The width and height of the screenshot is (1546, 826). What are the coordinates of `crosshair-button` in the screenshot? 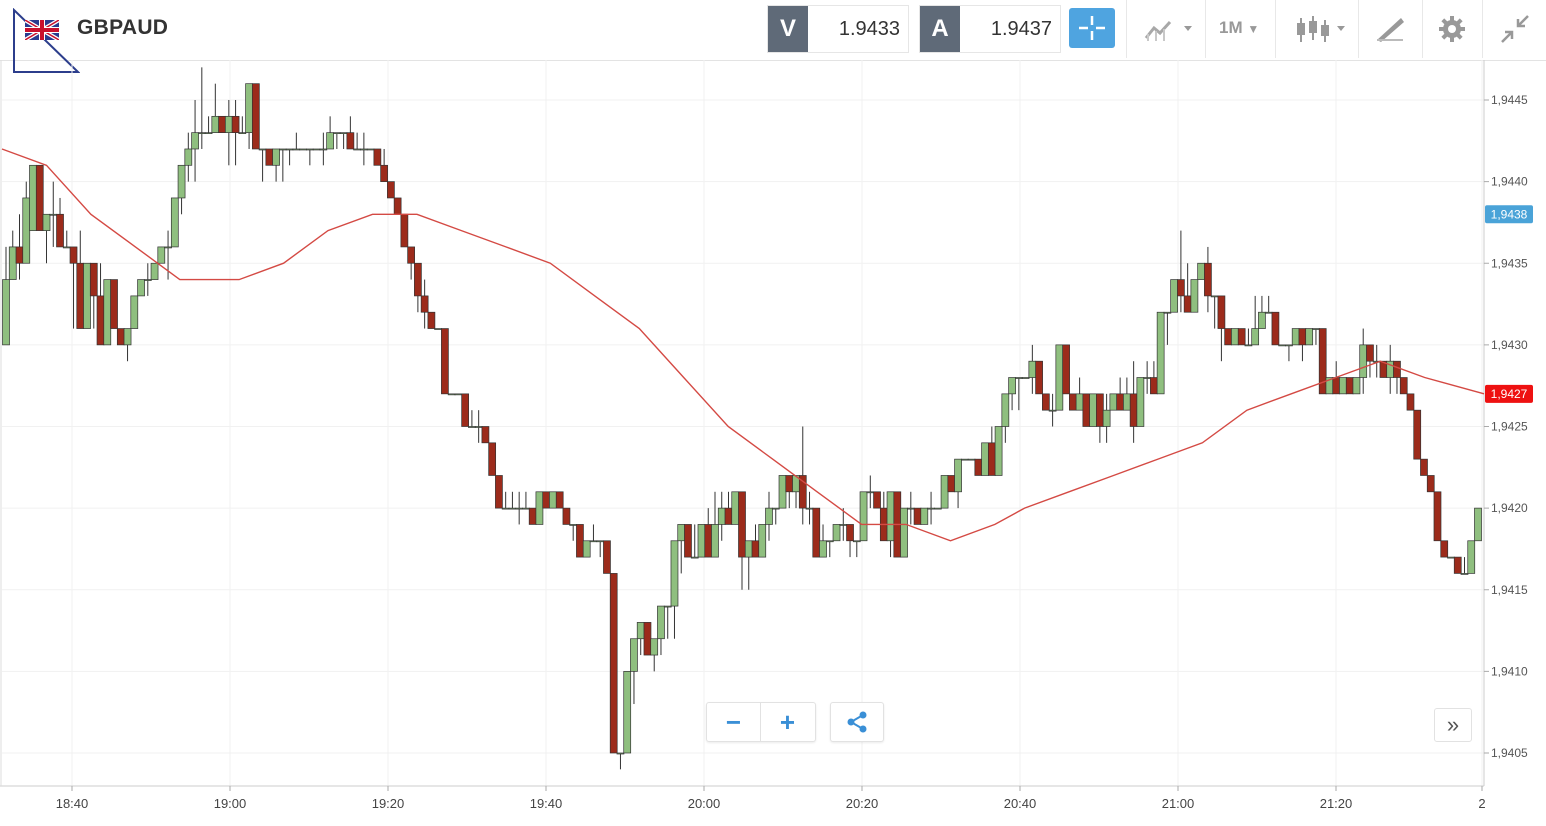 It's located at (1092, 28).